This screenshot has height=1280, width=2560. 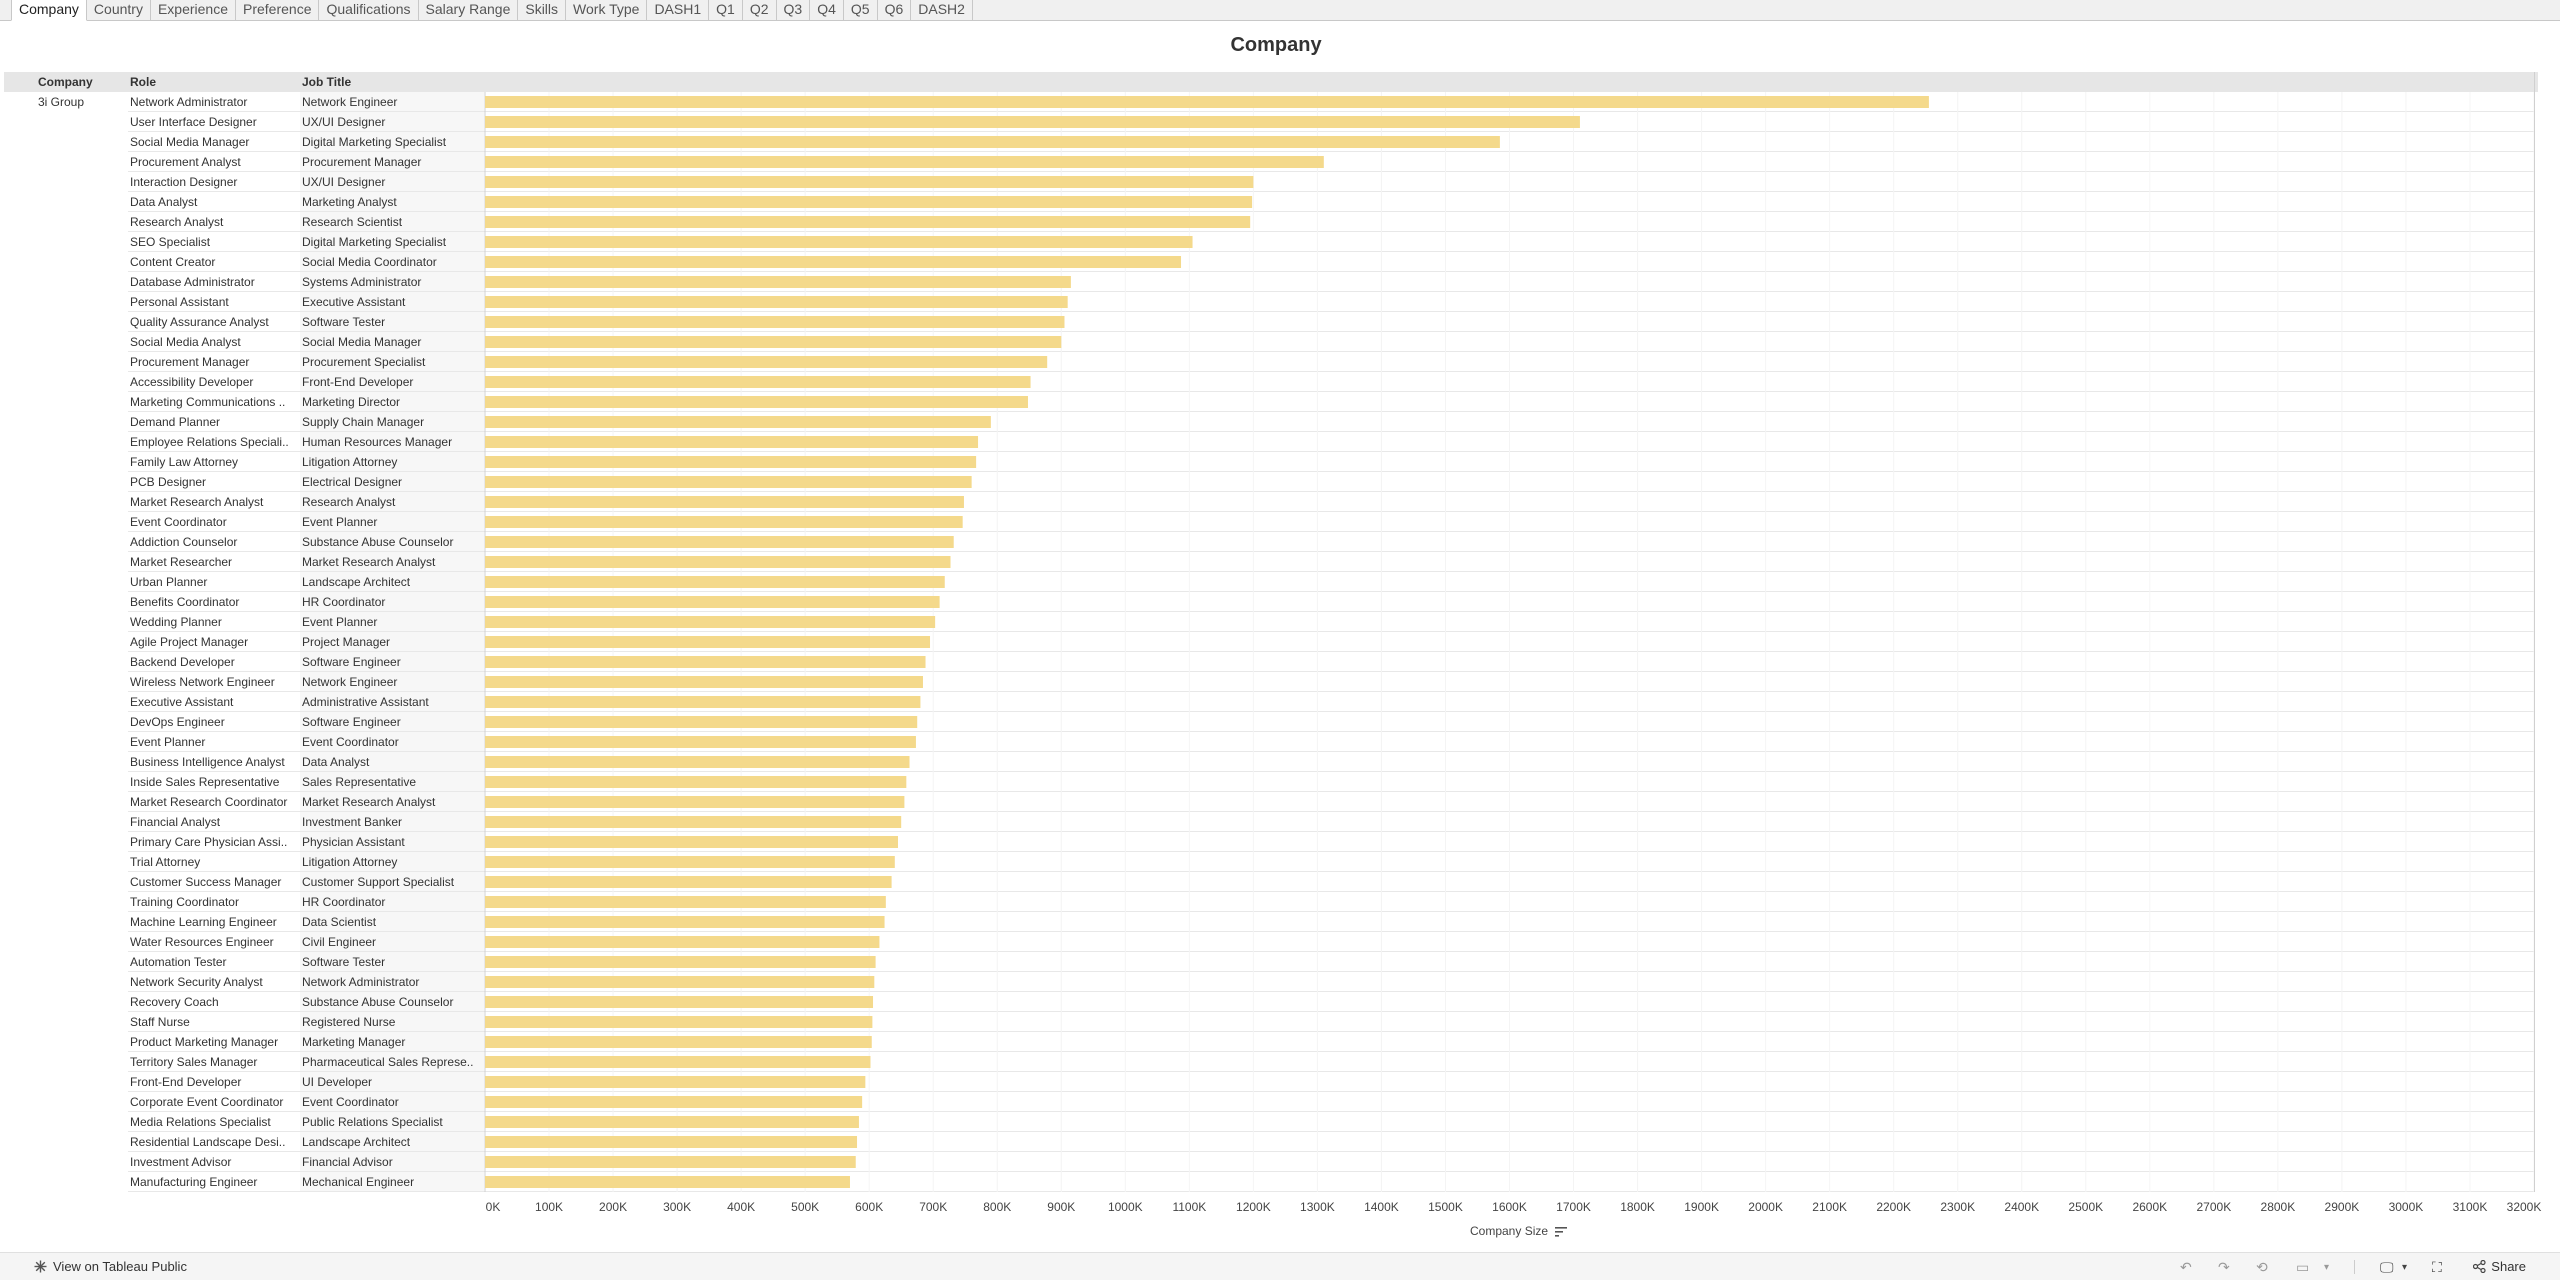 I want to click on pause-updates-icon: ▭, so click(x=2303, y=1267).